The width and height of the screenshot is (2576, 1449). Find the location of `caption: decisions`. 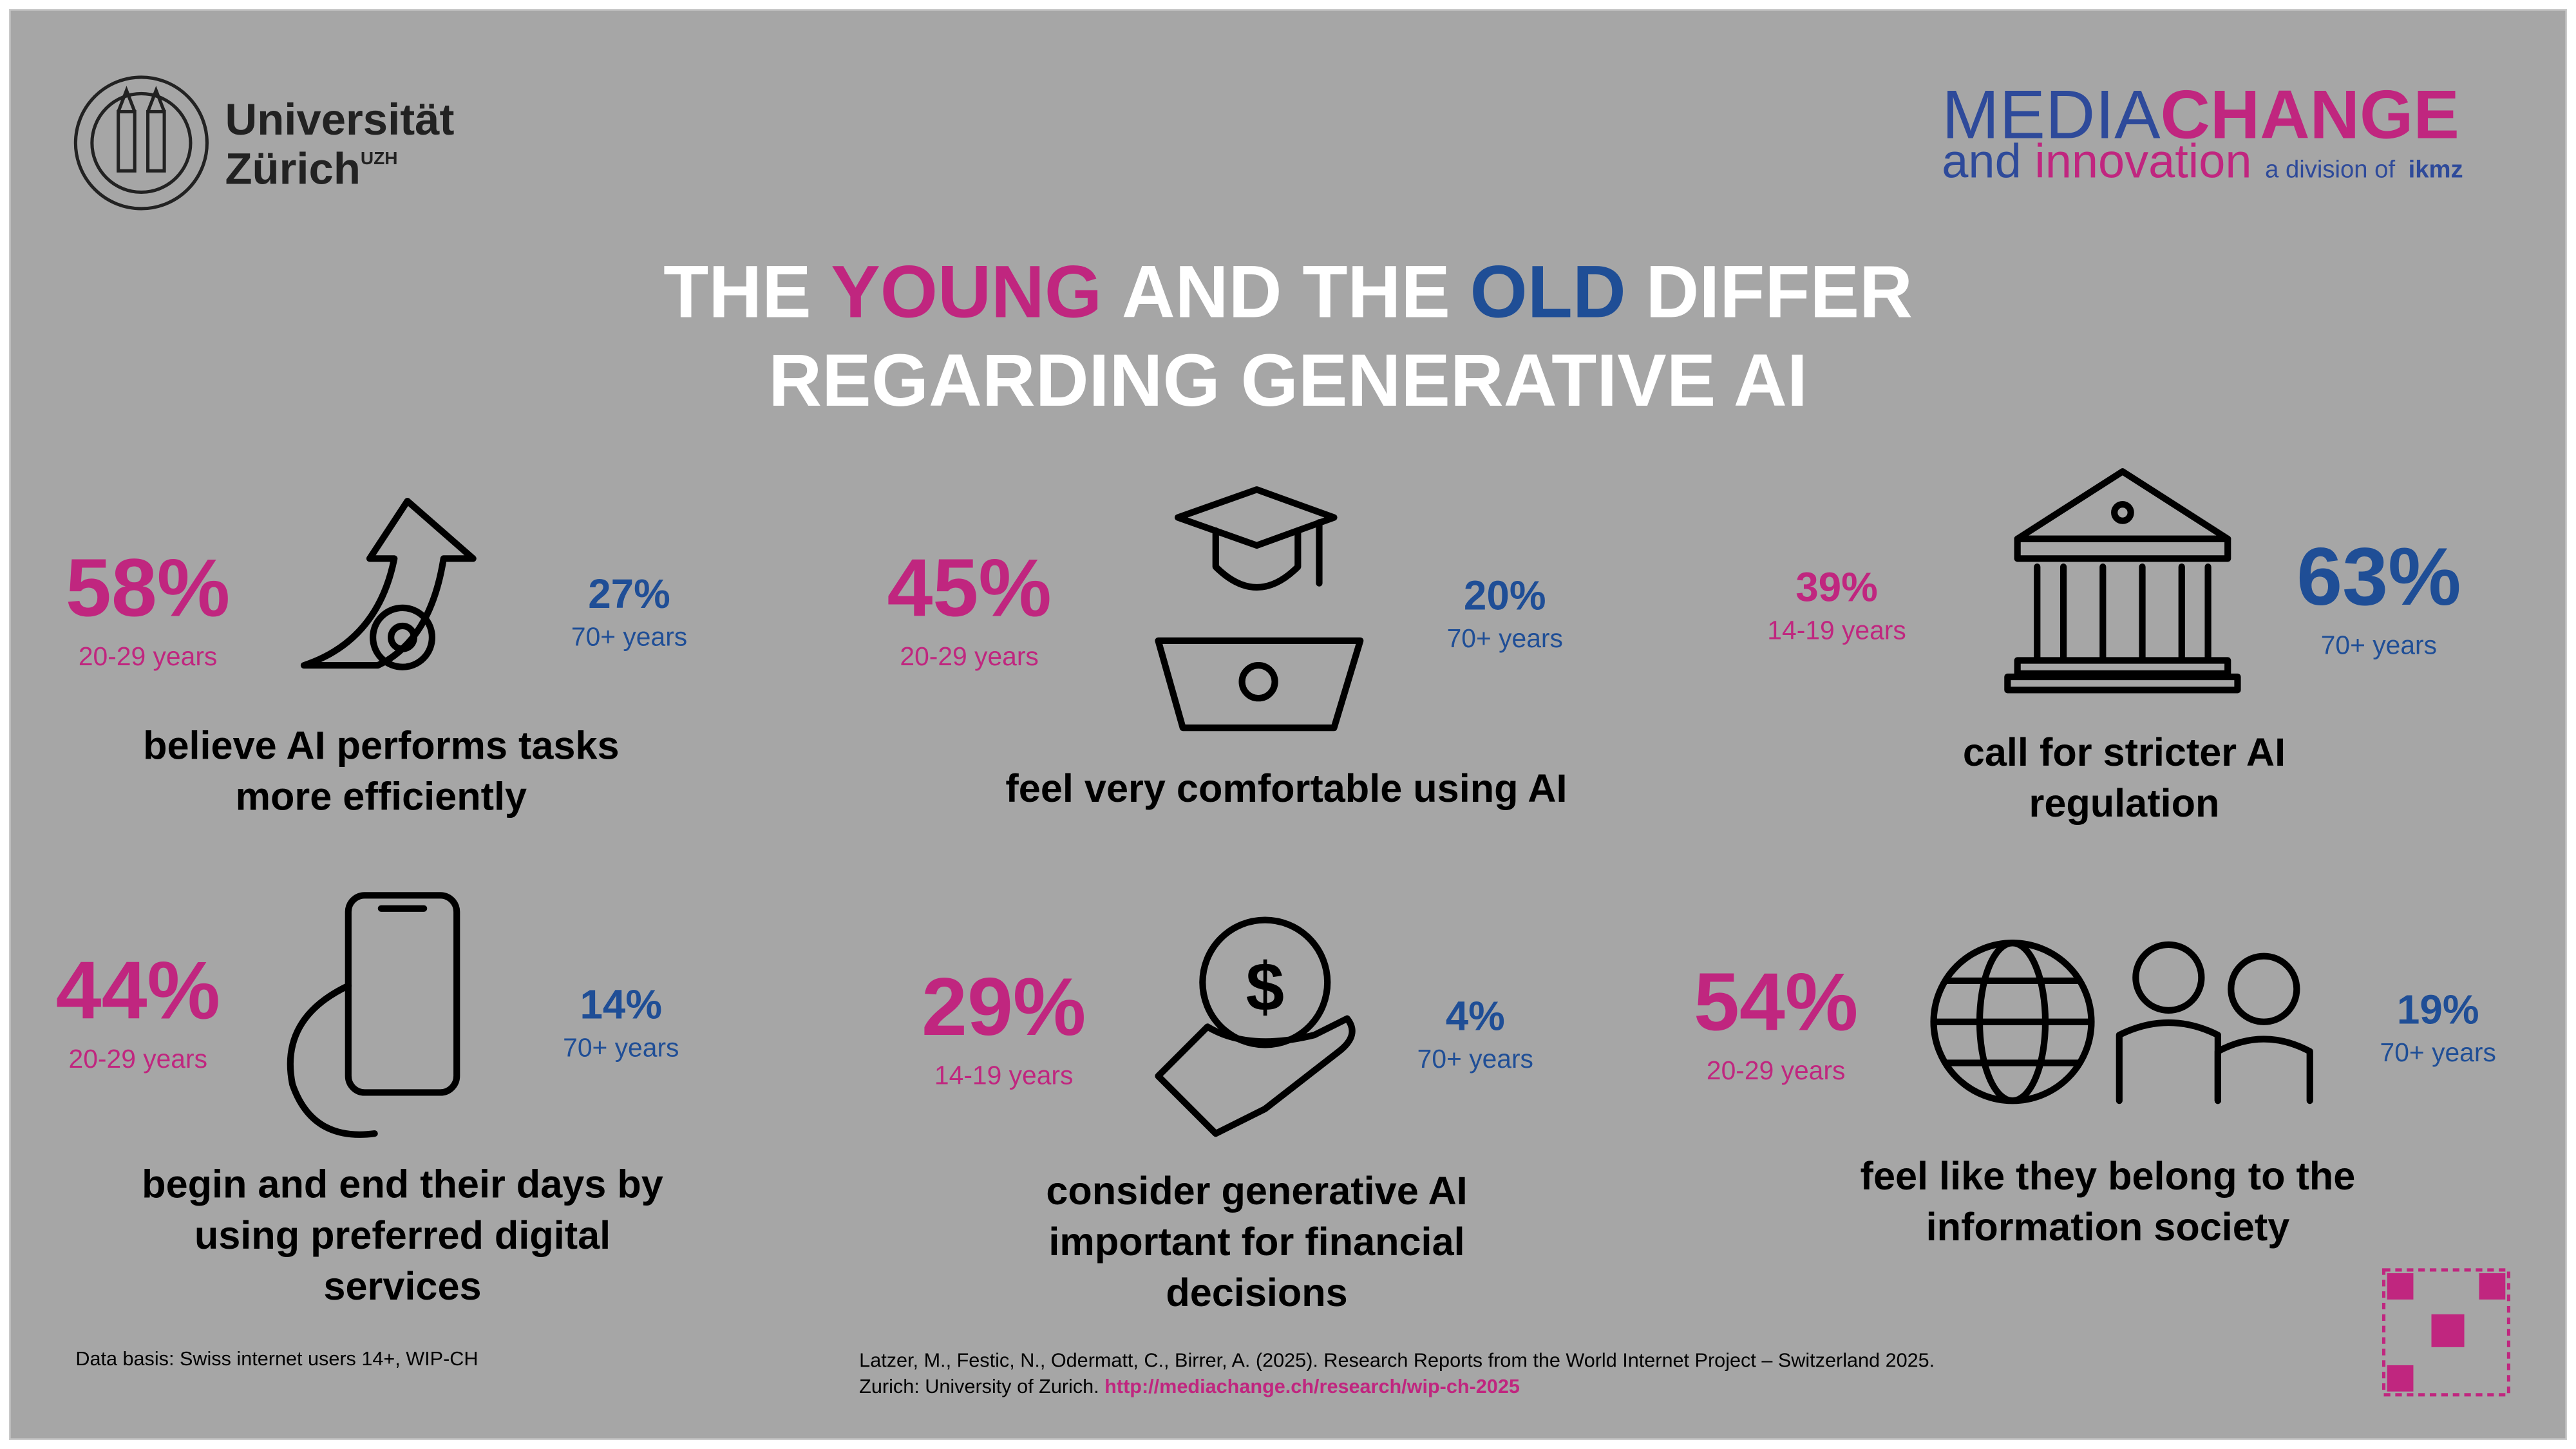

caption: decisions is located at coordinates (1256, 1292).